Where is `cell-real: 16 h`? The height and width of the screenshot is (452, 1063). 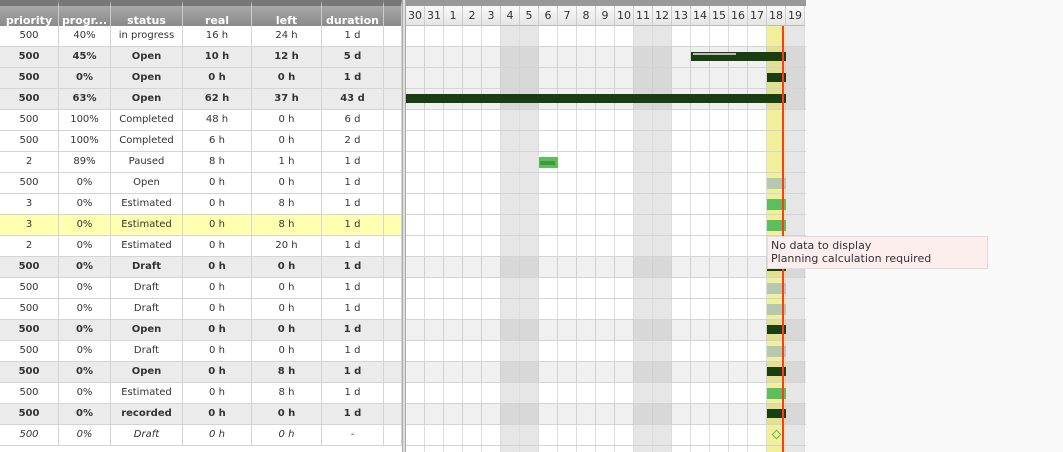
cell-real: 16 h is located at coordinates (217, 36).